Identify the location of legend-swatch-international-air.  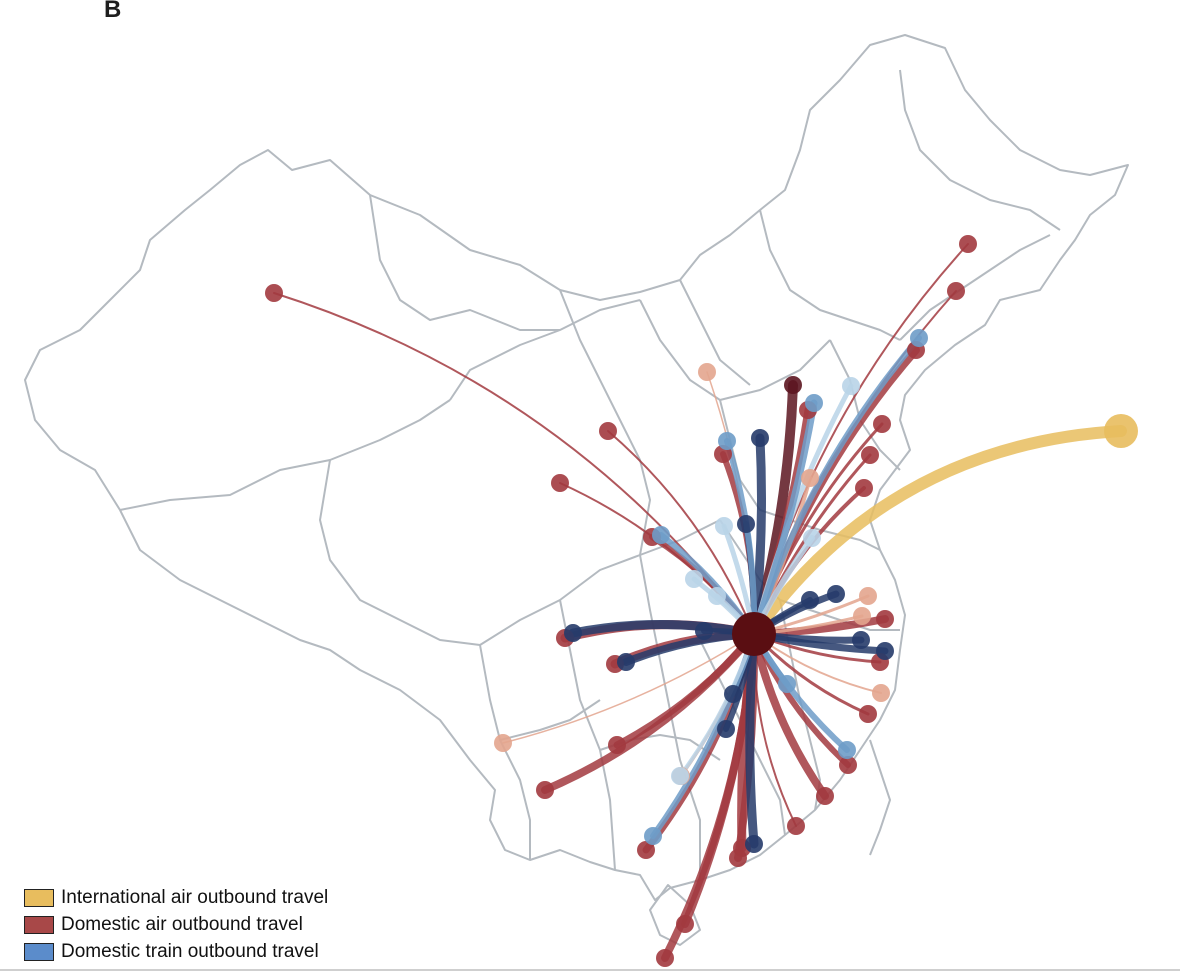
(39, 897).